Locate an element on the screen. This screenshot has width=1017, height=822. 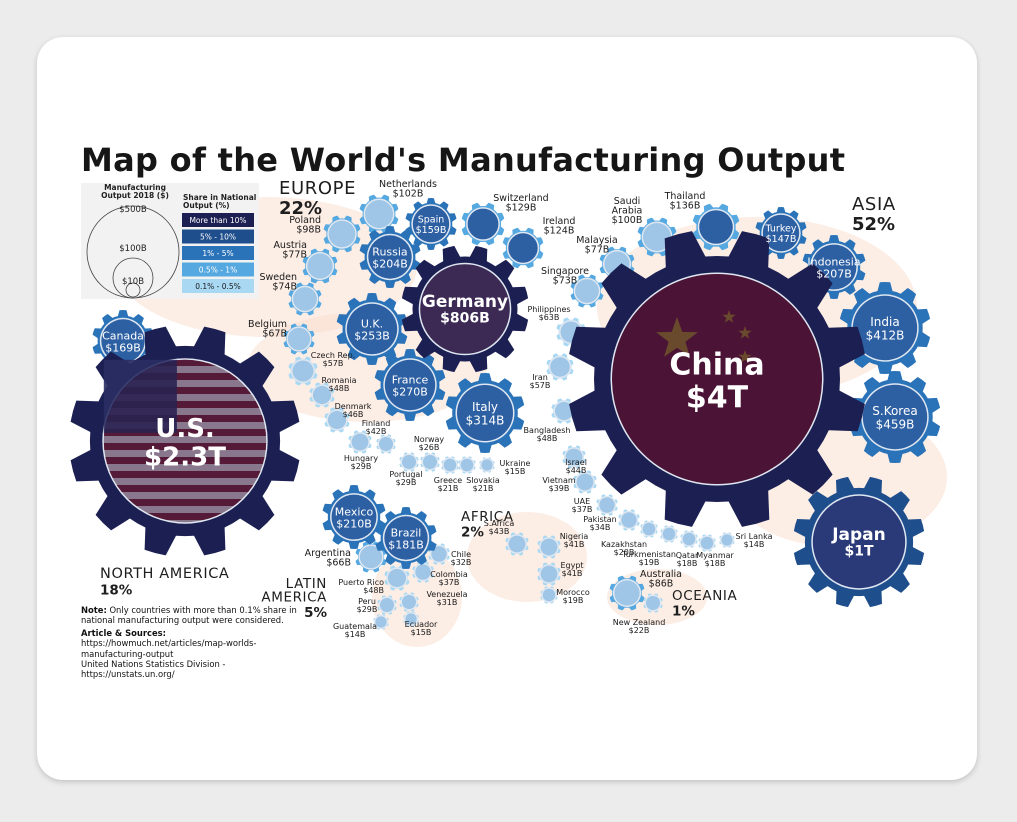
label-turkmenistan-value: $19B is located at coordinates (649, 562).